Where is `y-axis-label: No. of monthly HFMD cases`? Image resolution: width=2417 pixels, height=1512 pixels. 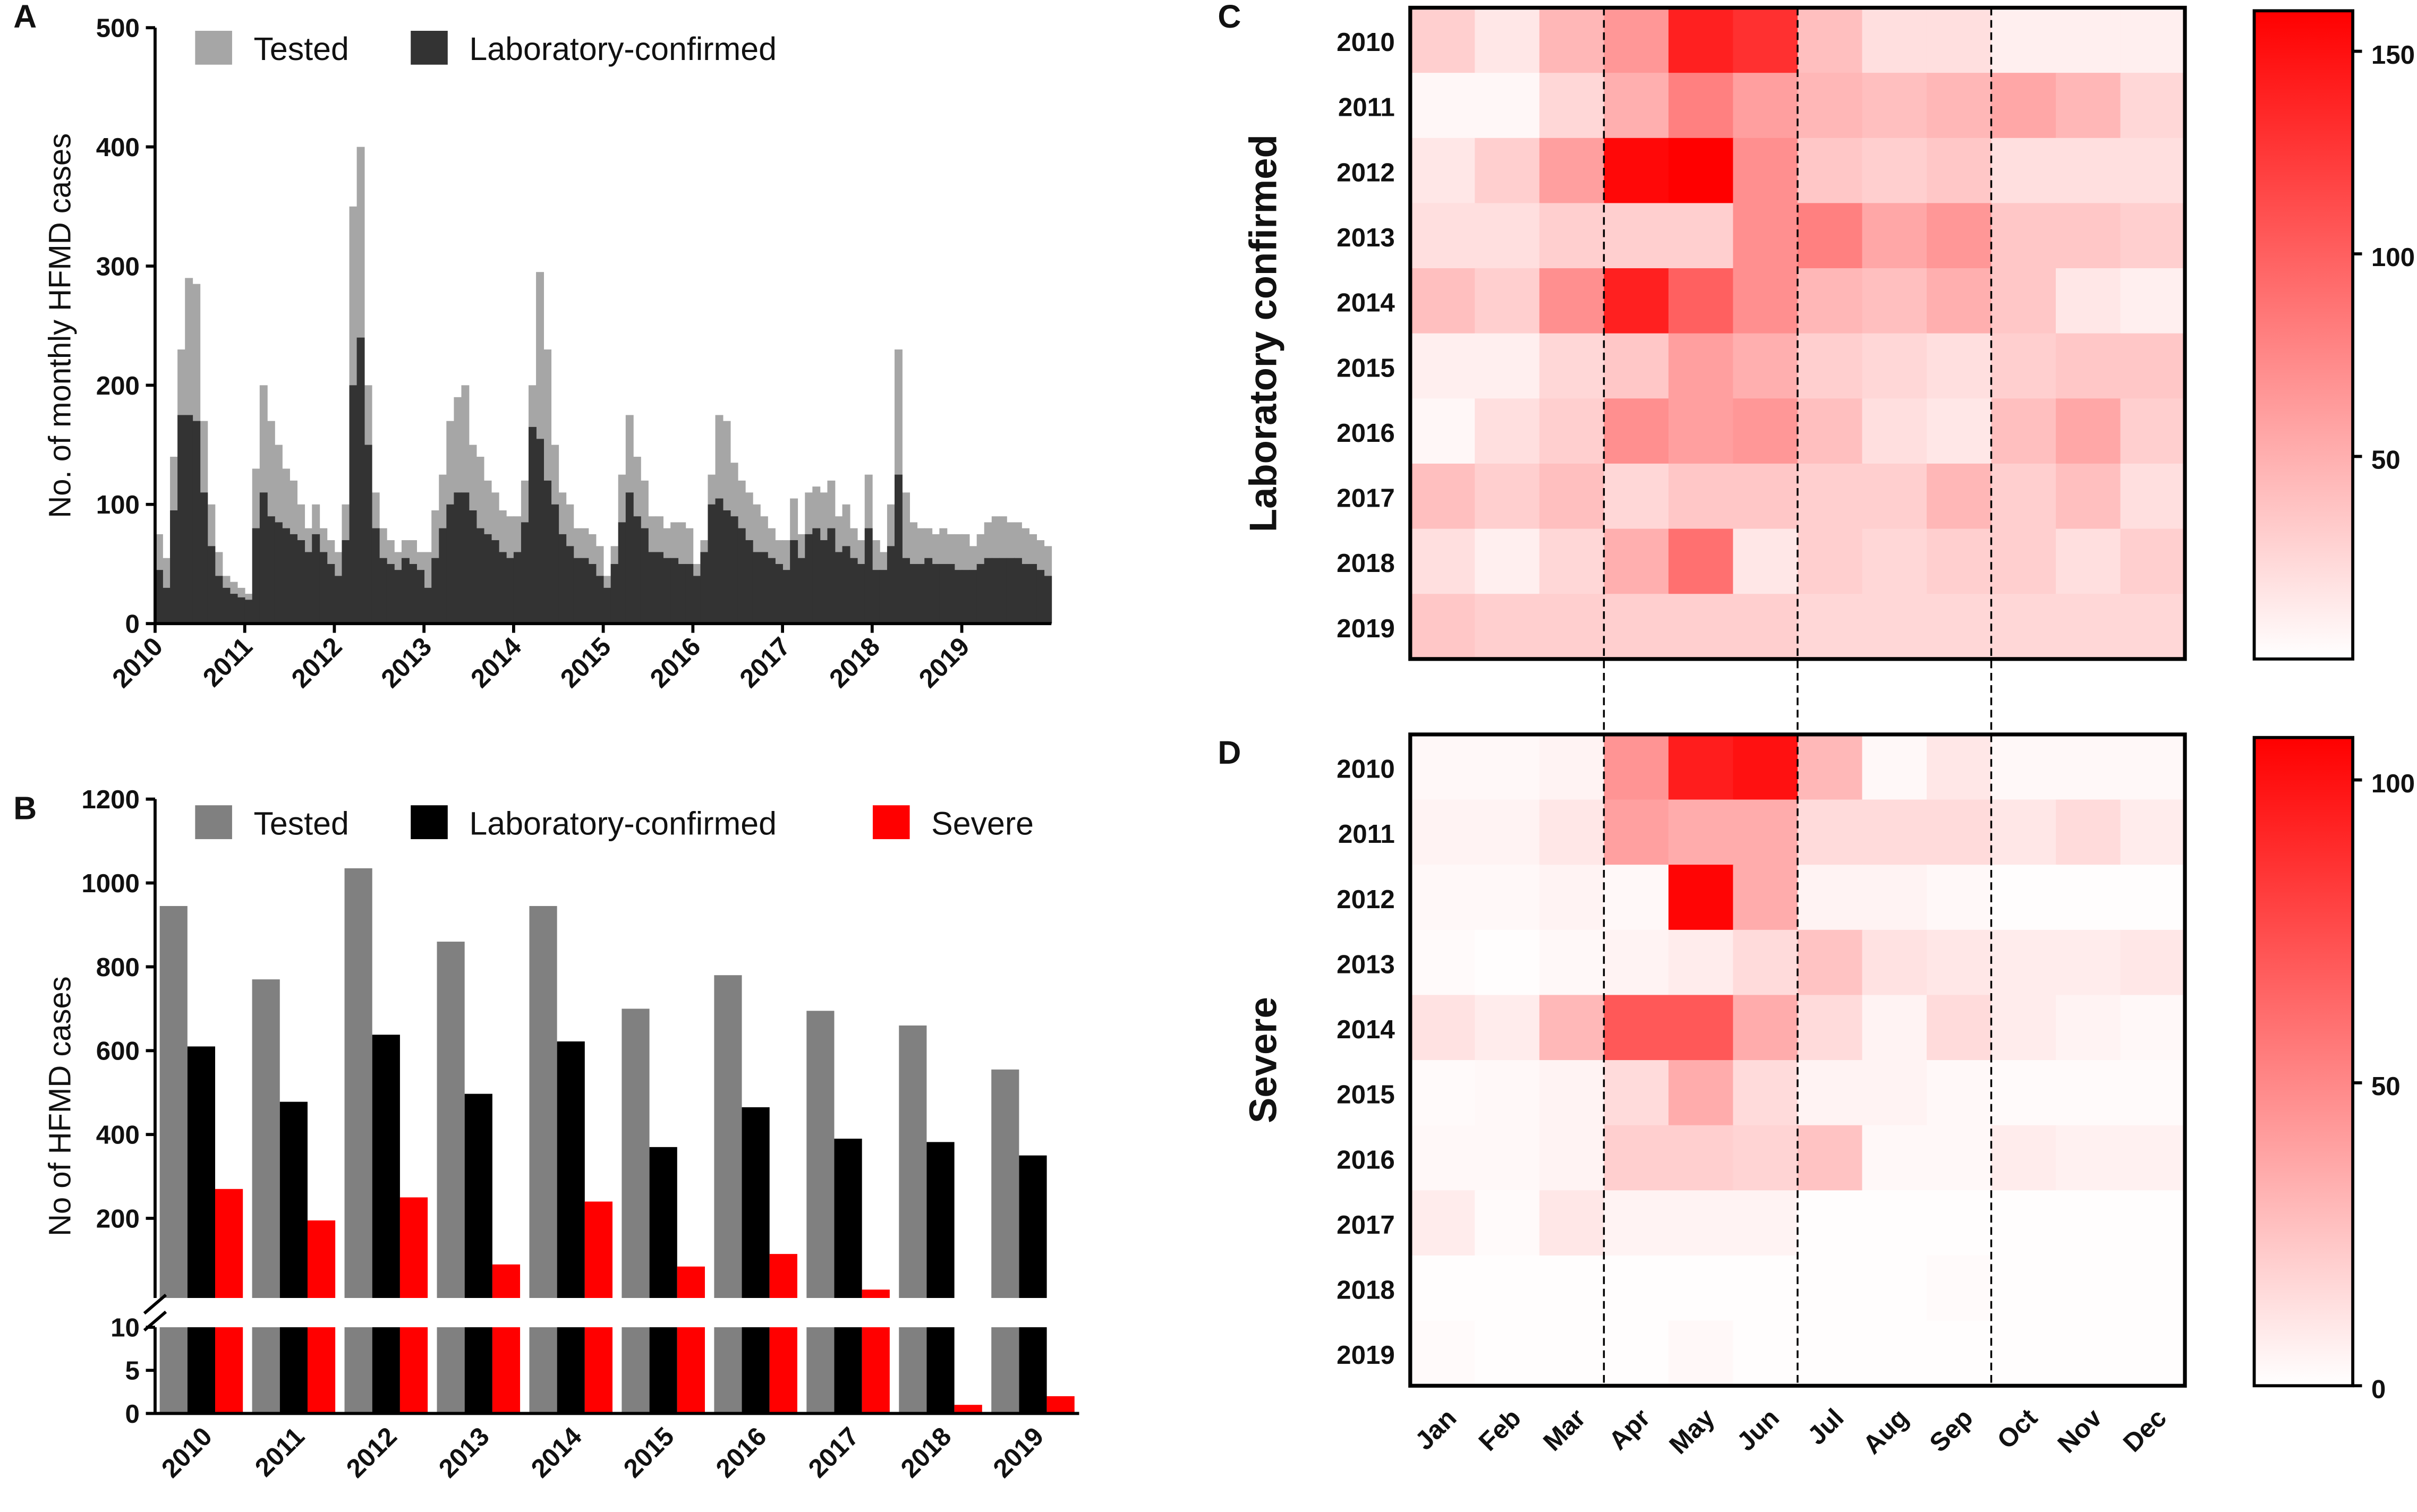 y-axis-label: No. of monthly HFMD cases is located at coordinates (61, 325).